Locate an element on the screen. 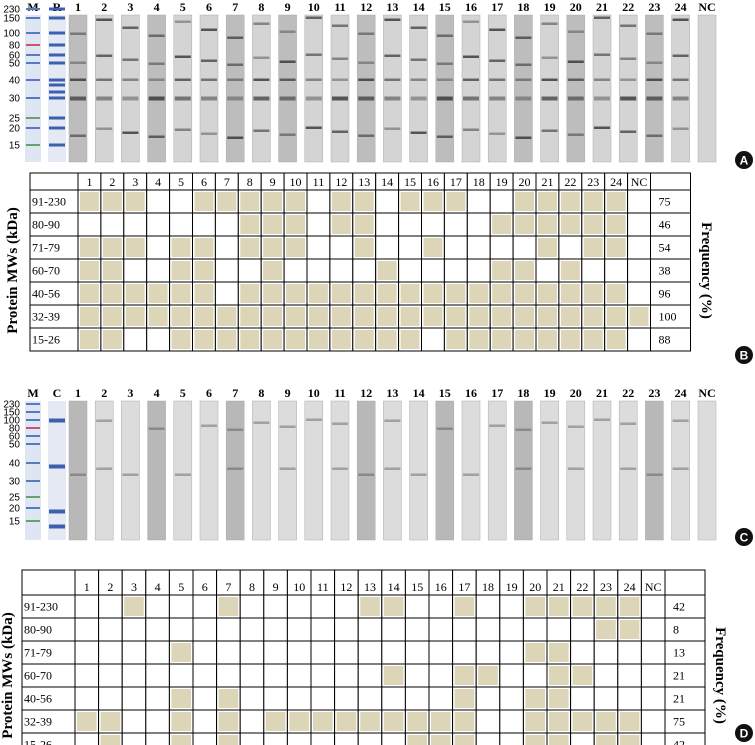  lane-label: 18 is located at coordinates (523, 7).